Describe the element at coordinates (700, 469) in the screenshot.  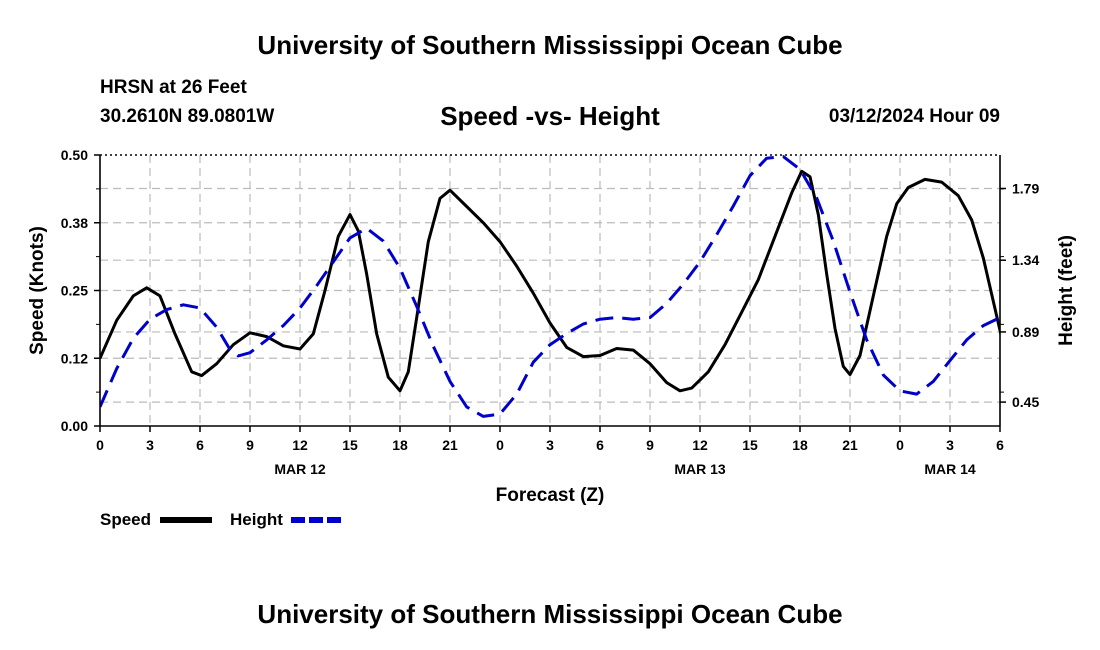
I see `date-label: MAR 13` at that location.